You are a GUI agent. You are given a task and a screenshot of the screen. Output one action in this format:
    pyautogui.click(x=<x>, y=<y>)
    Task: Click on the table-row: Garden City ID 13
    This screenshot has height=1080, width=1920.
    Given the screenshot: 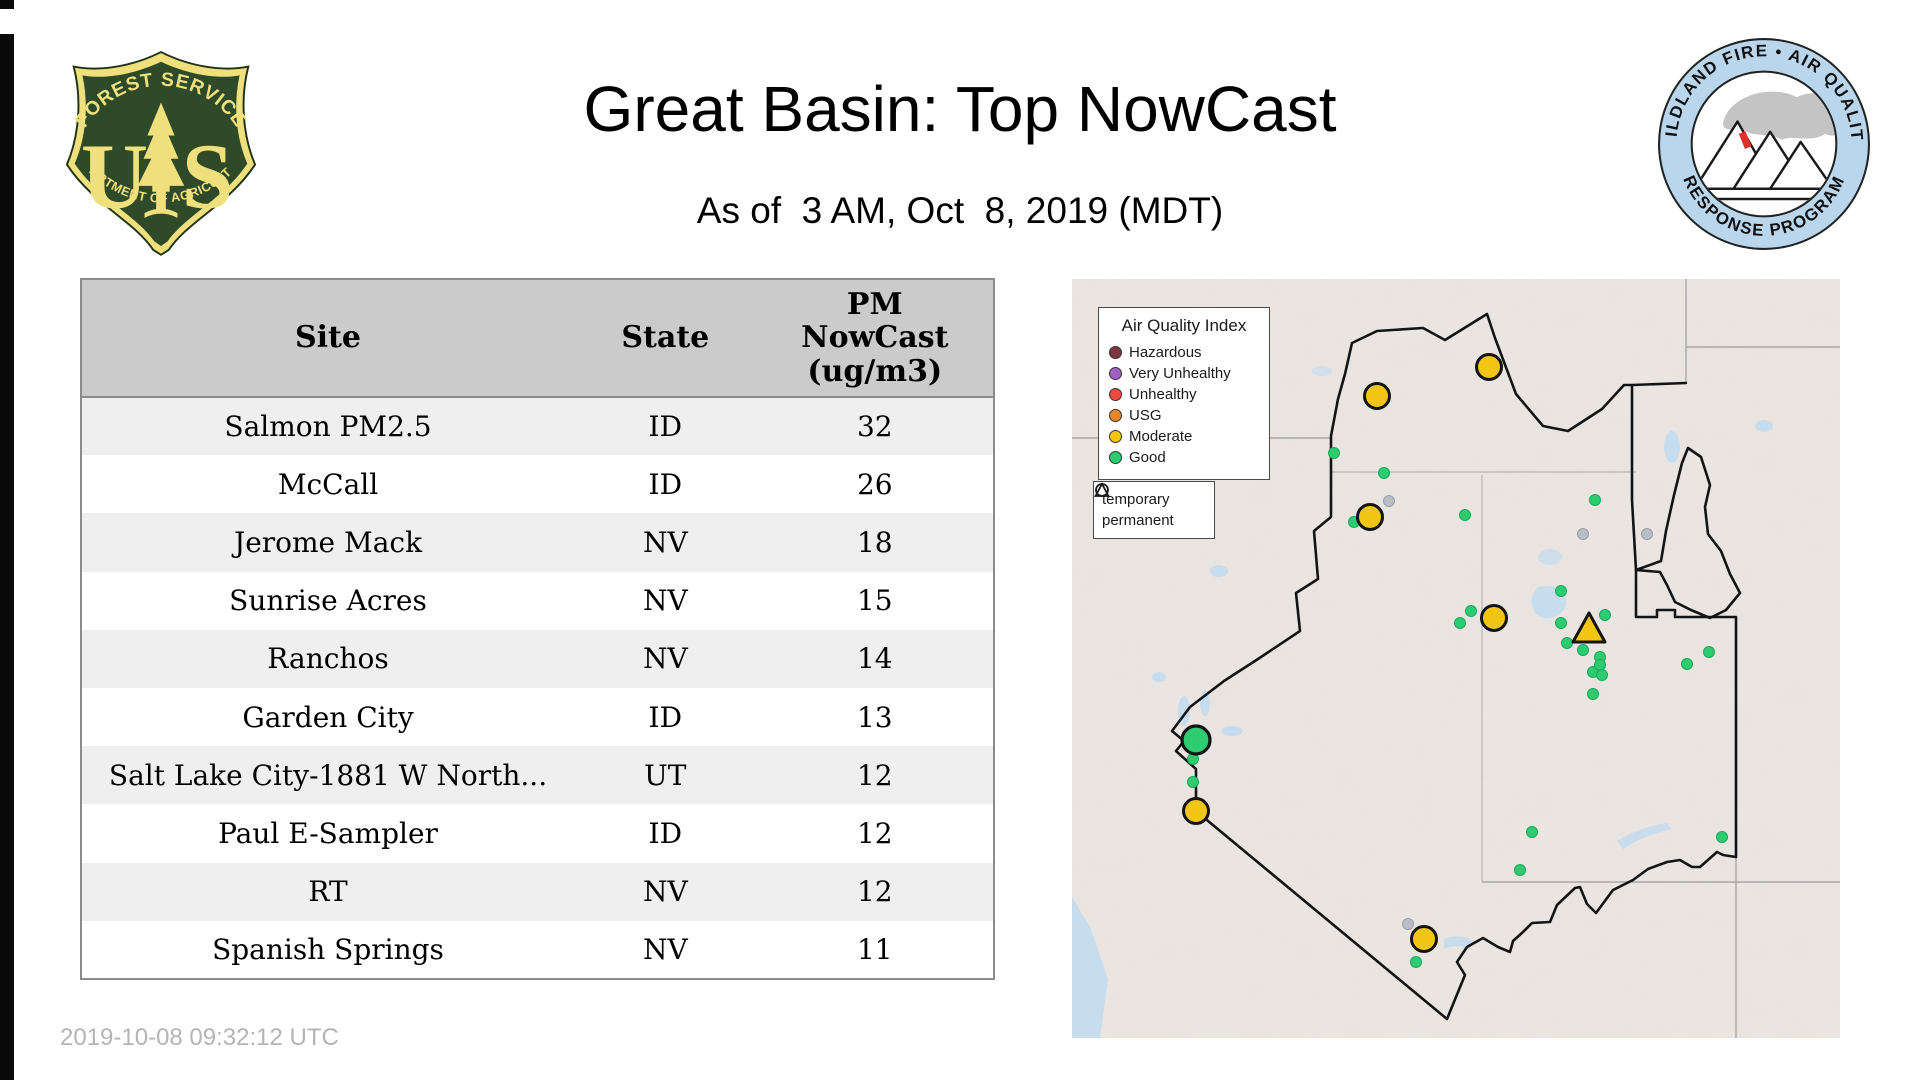 What is the action you would take?
    pyautogui.click(x=537, y=717)
    